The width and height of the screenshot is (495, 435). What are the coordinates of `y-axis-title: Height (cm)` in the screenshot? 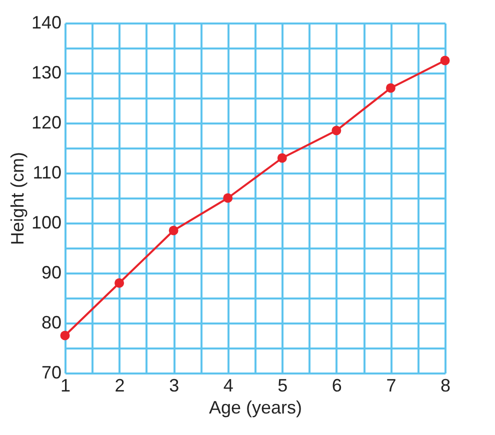 It's located at (17, 199).